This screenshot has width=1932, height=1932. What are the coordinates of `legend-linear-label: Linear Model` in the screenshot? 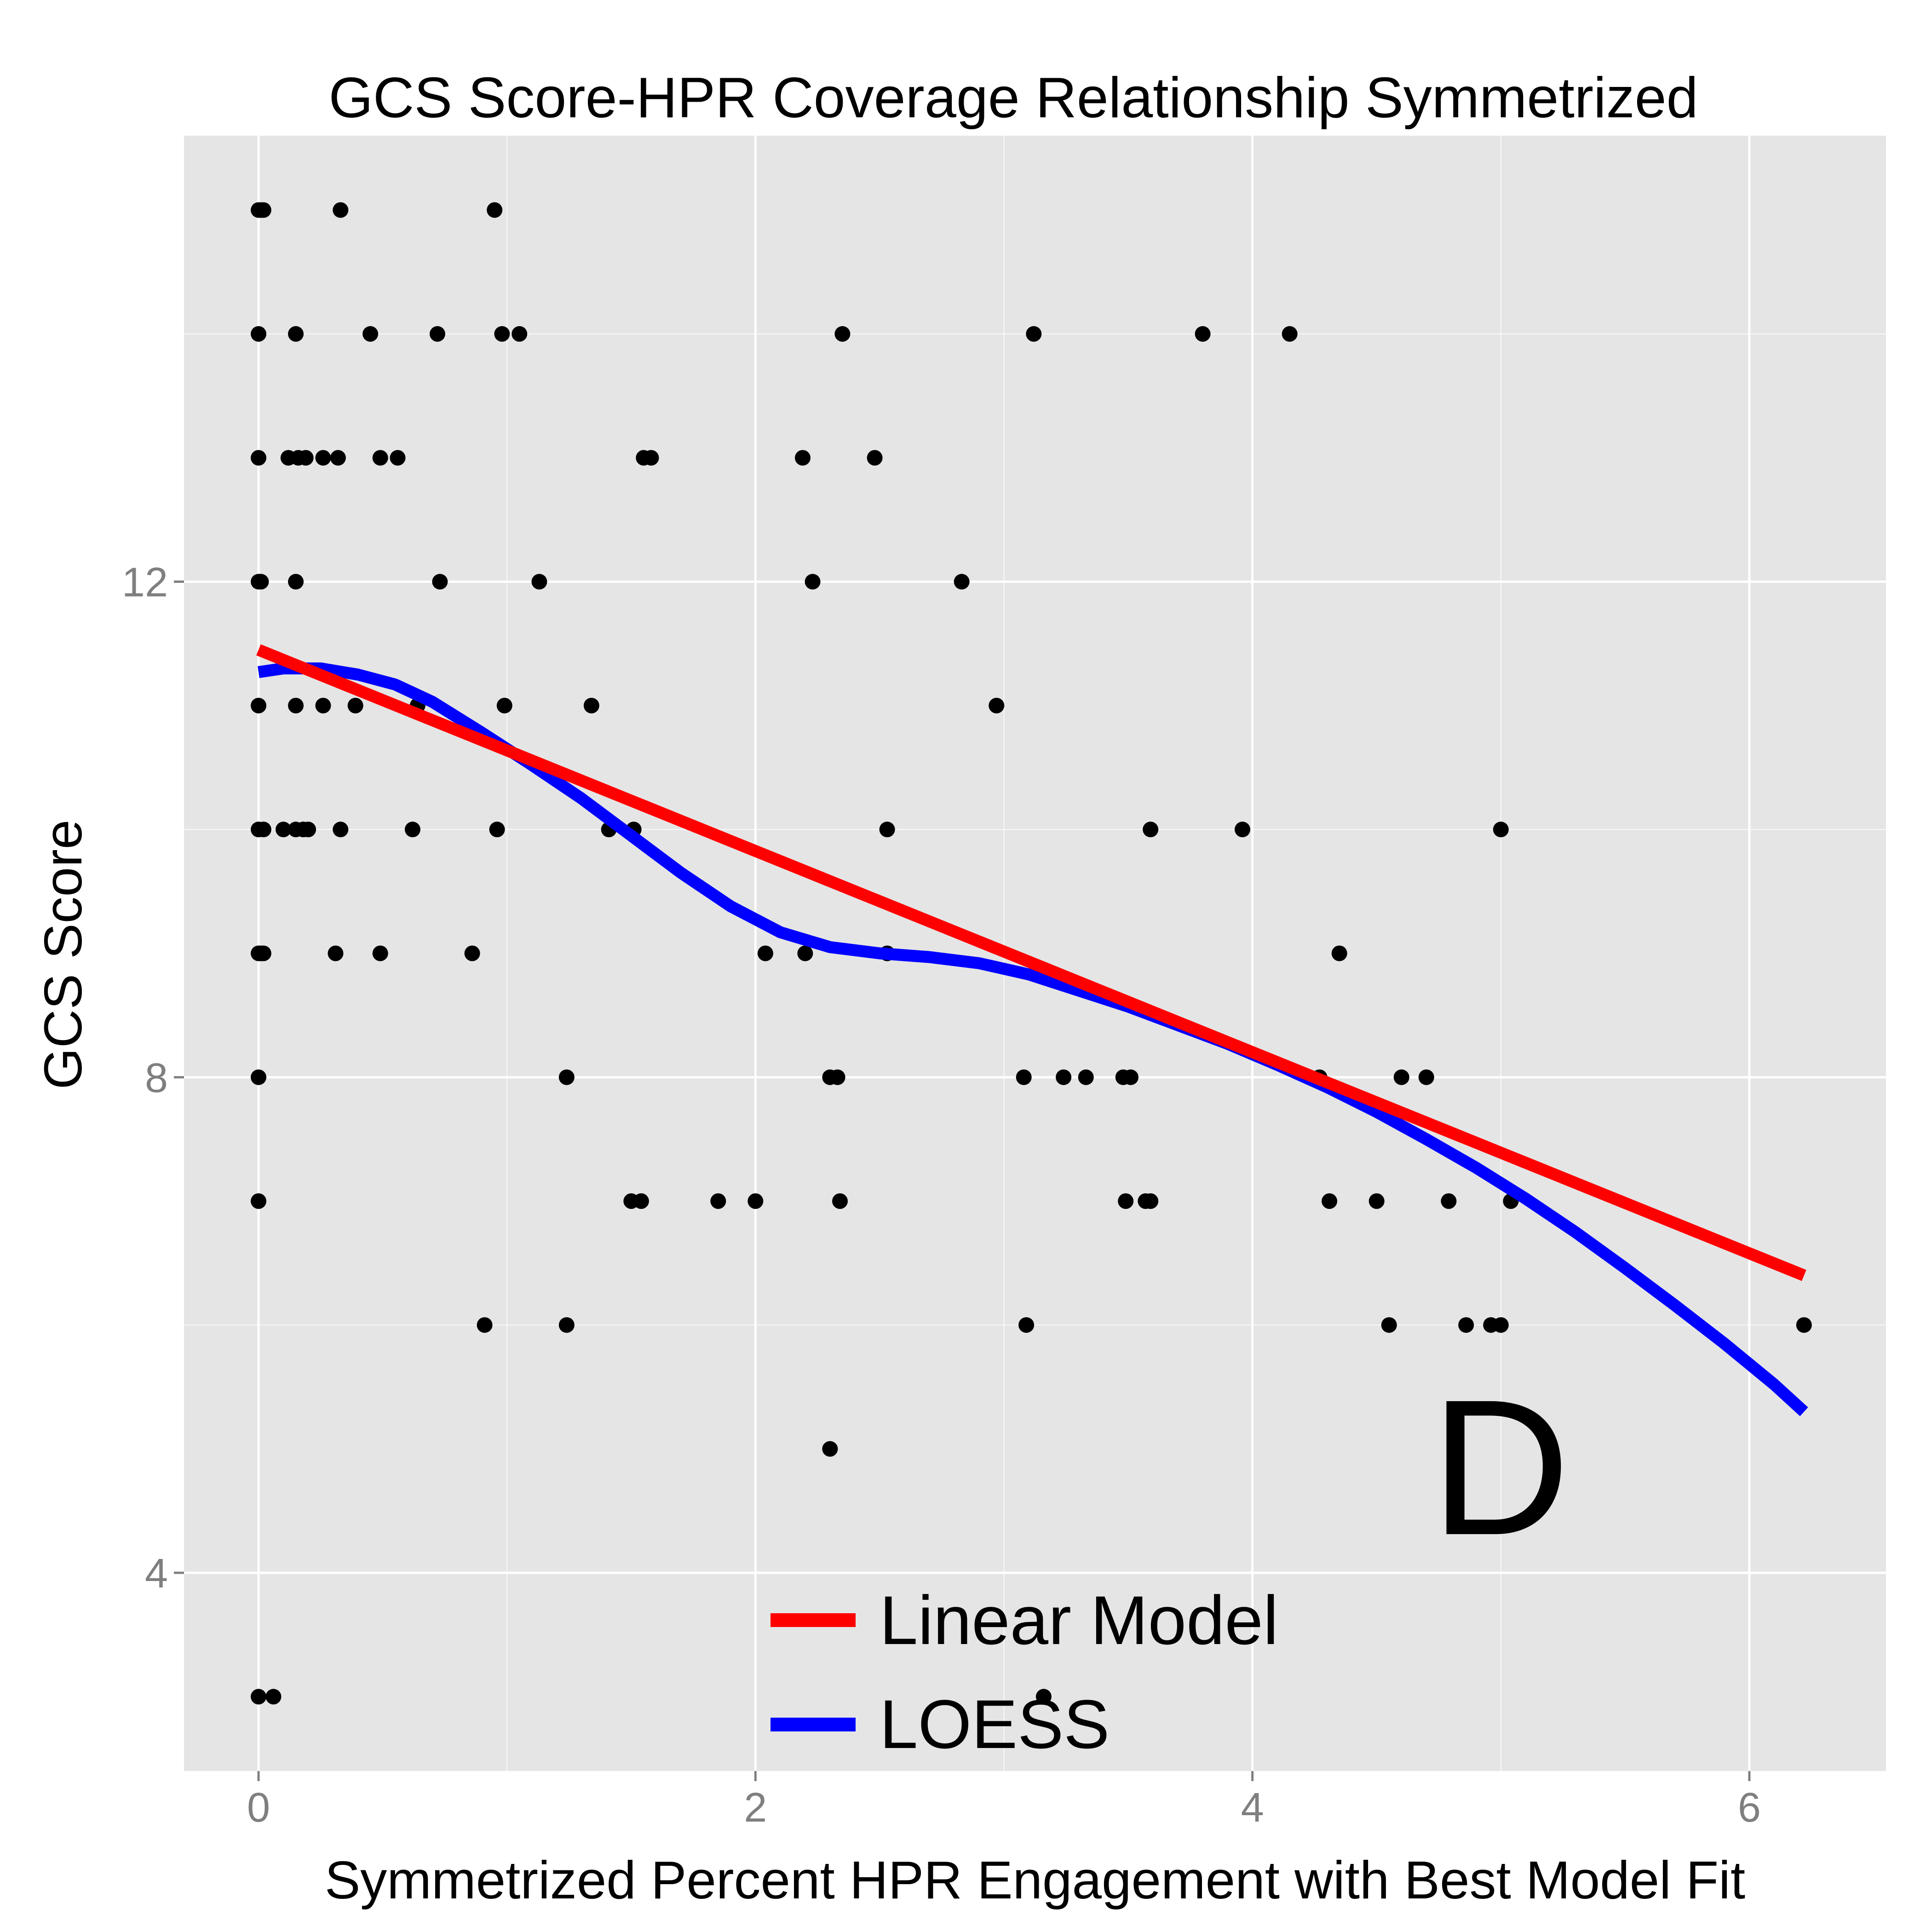 It's located at (1079, 1620).